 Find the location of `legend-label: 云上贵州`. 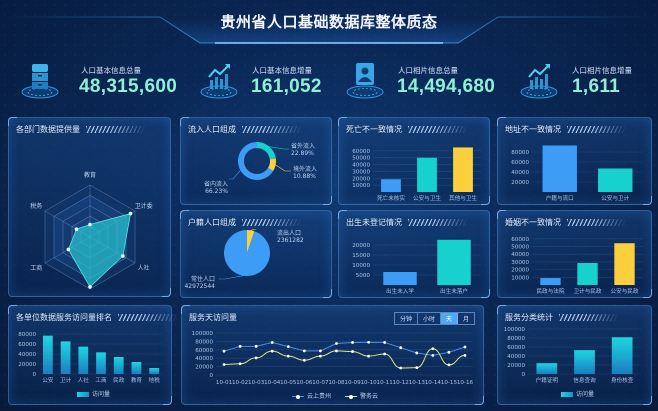

legend-label: 云上贵州 is located at coordinates (319, 396).